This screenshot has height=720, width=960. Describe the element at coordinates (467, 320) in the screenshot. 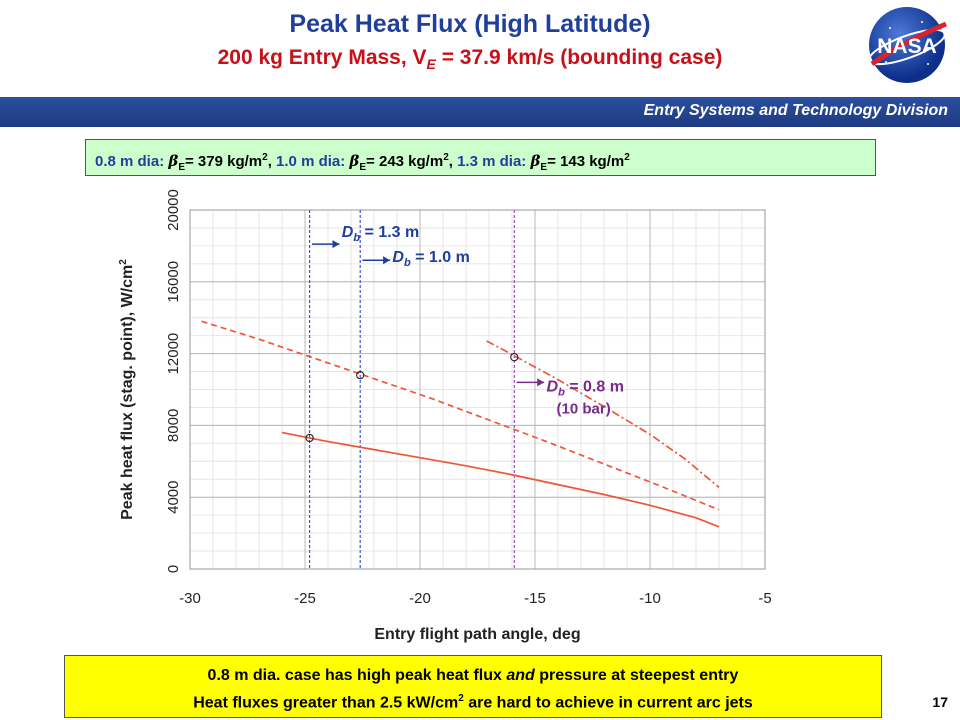

I see `chart-annotations: Db = 1.3 mDb = 1.0 mDb = 0.8 m(10 bar)` at that location.